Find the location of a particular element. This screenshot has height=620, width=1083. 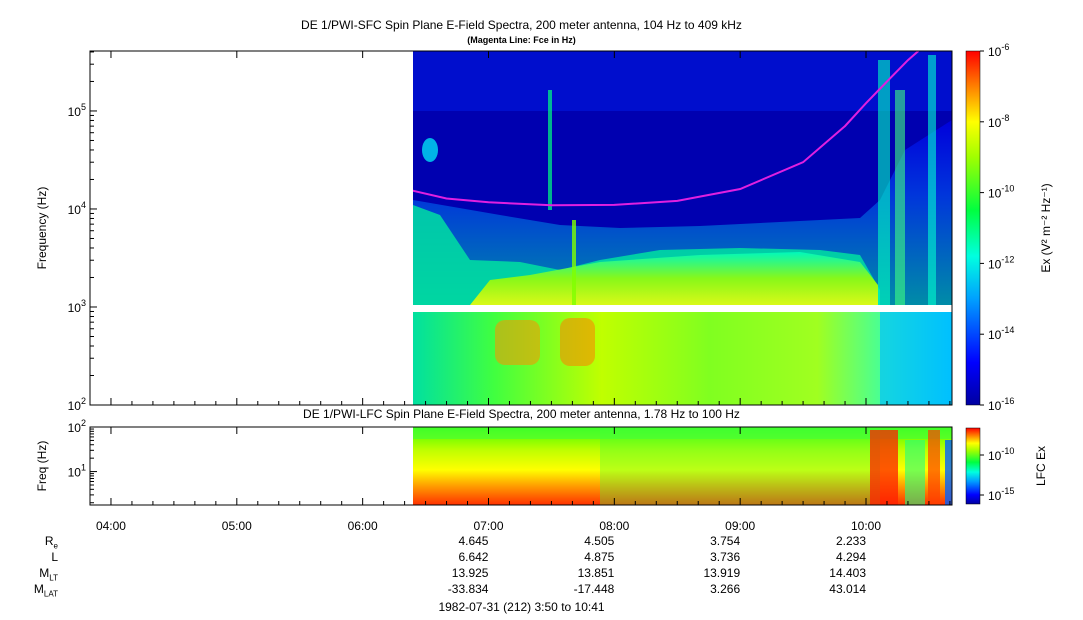

sfc-ytick-label: 10³ is located at coordinates (77, 306).